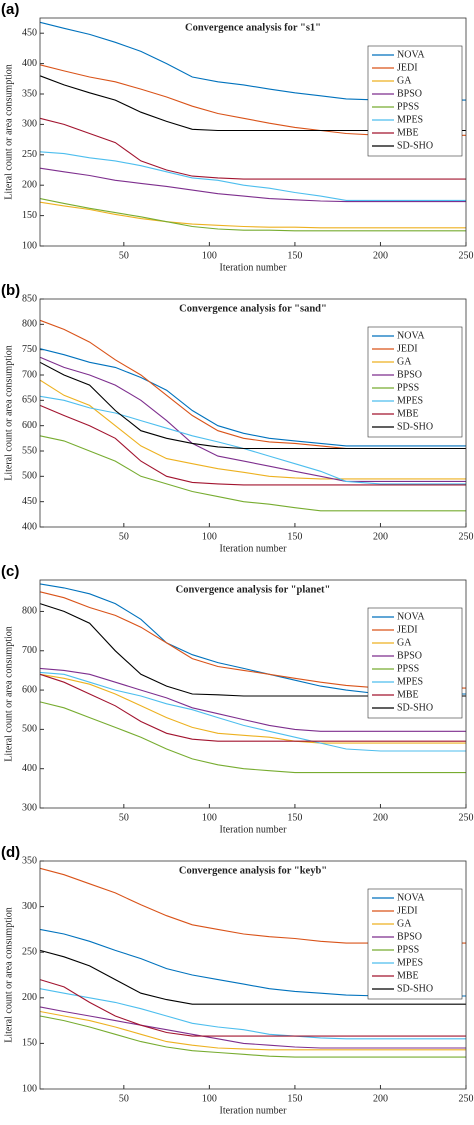  I want to click on panel-label: (b), so click(10, 290).